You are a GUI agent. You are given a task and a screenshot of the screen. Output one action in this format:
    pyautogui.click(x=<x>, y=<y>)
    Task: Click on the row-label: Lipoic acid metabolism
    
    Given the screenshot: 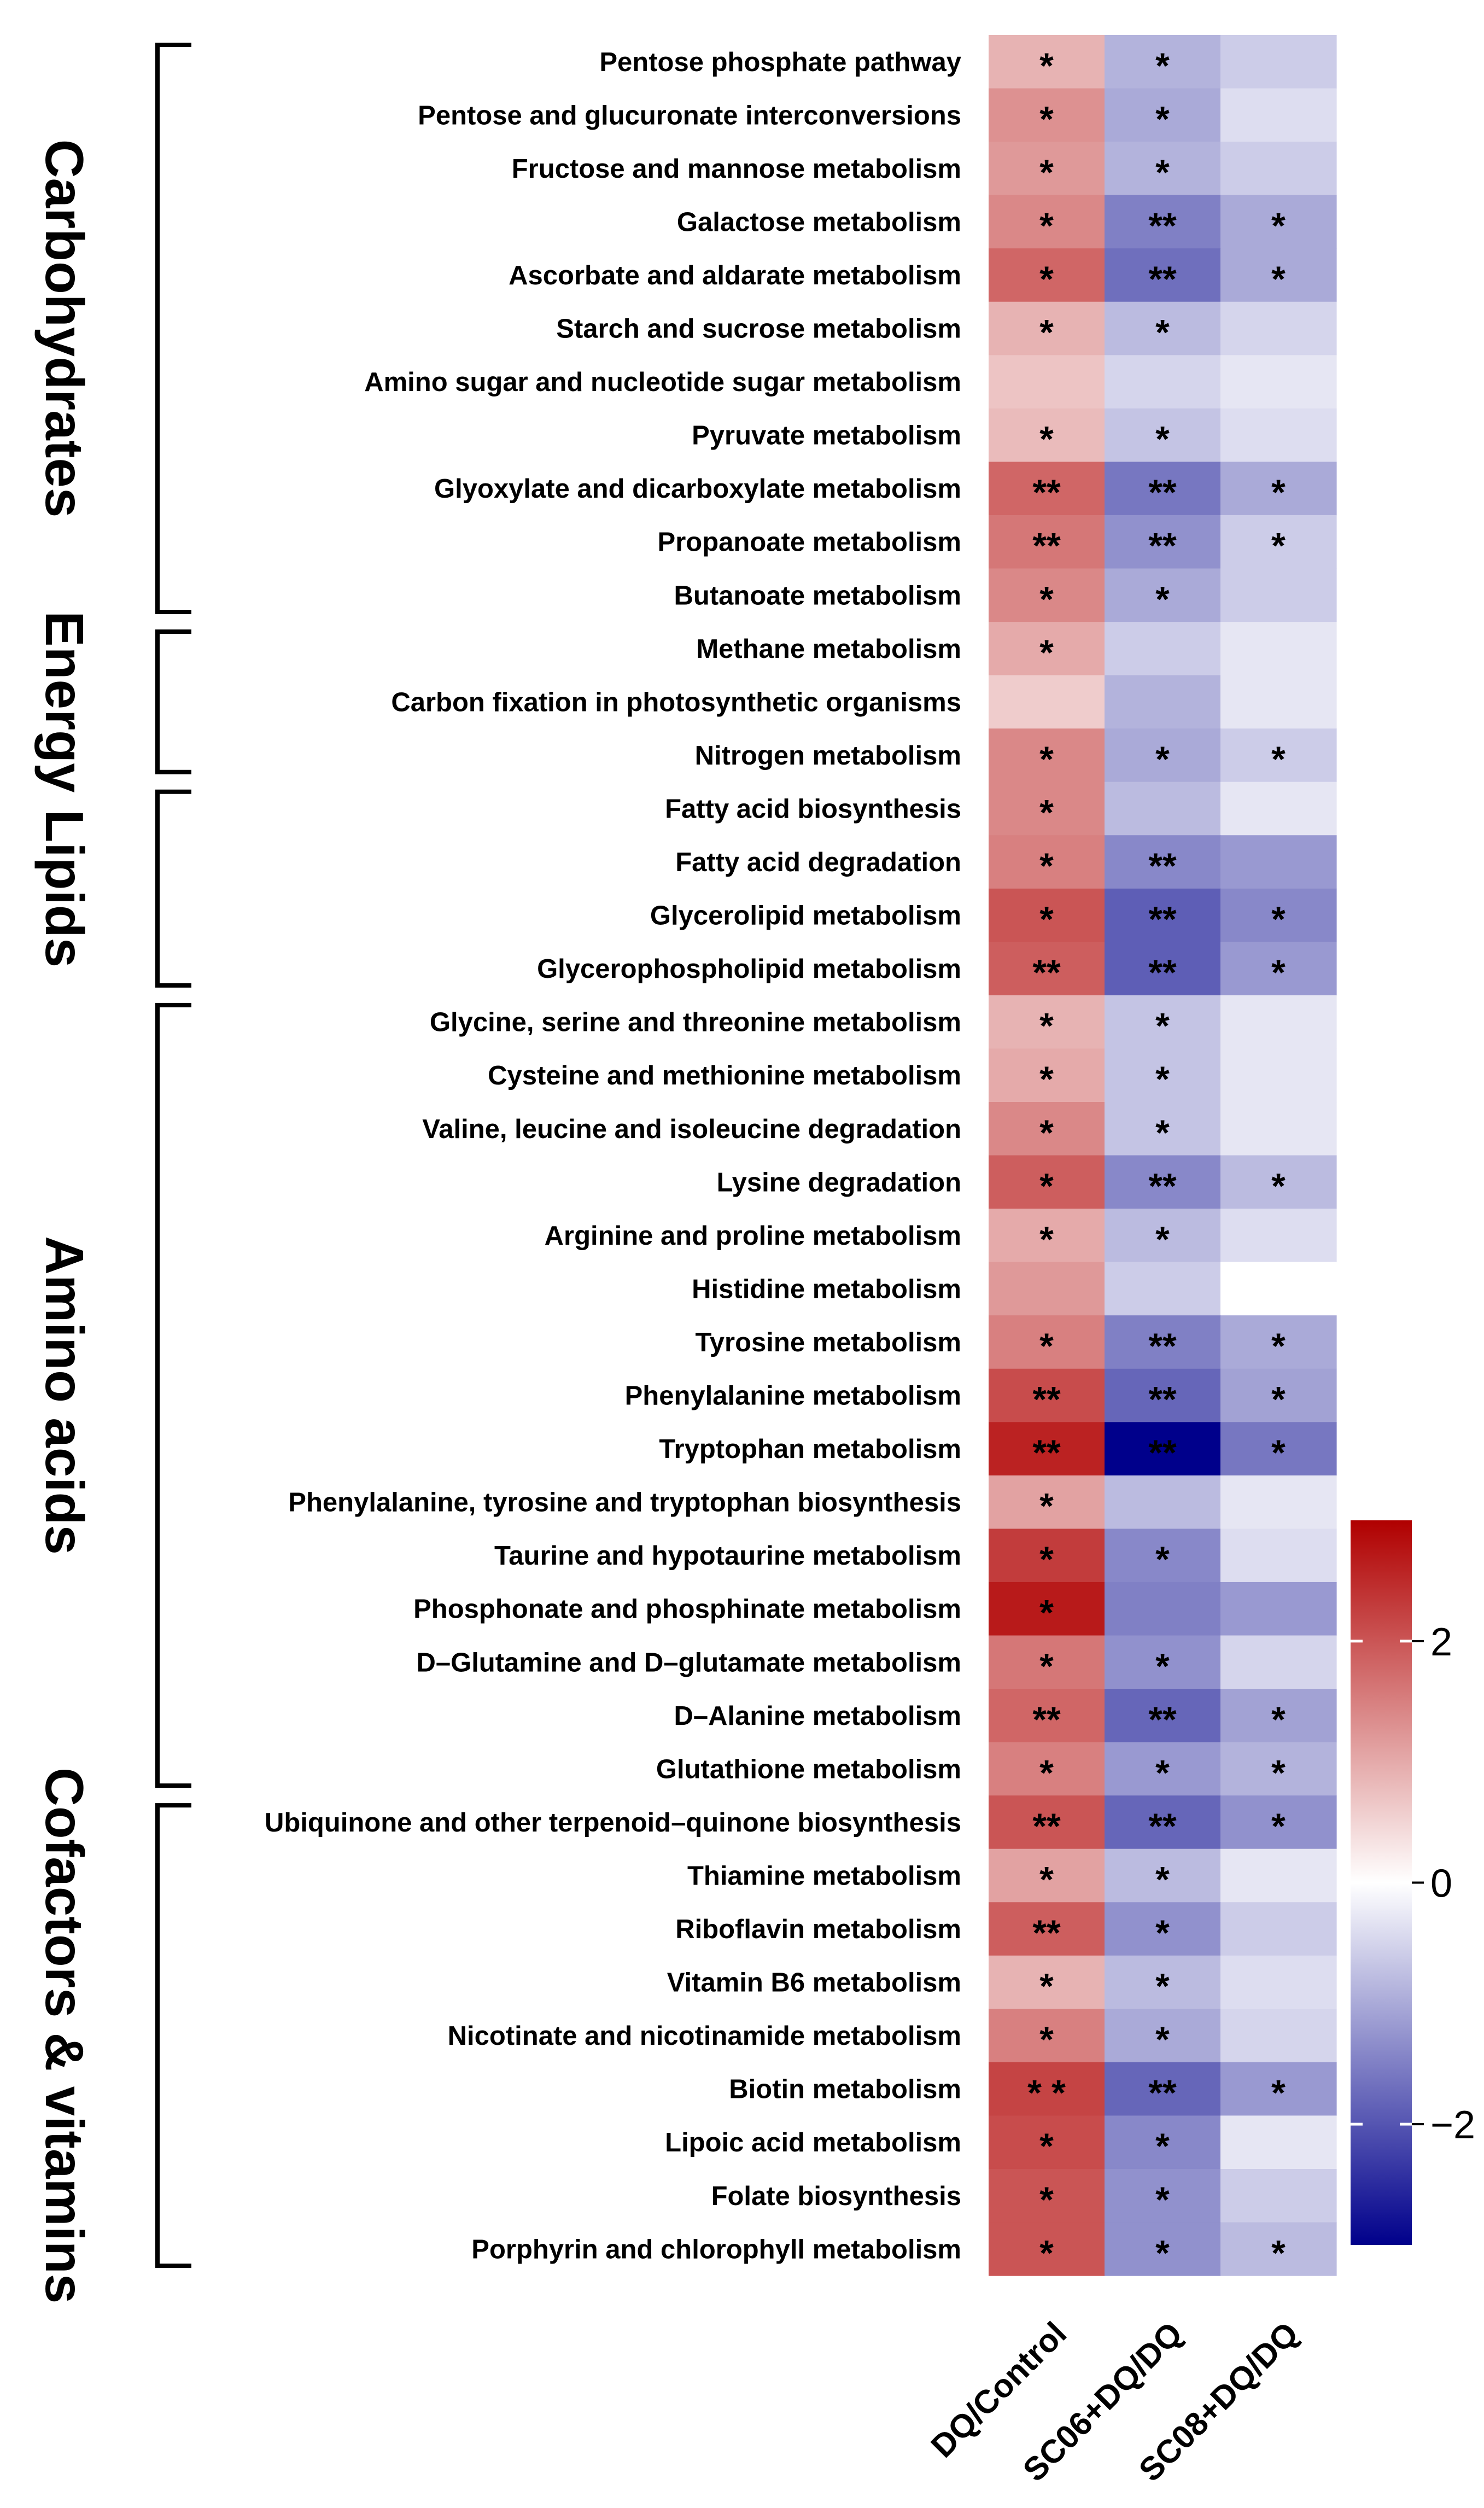 What is the action you would take?
    pyautogui.click(x=813, y=2142)
    